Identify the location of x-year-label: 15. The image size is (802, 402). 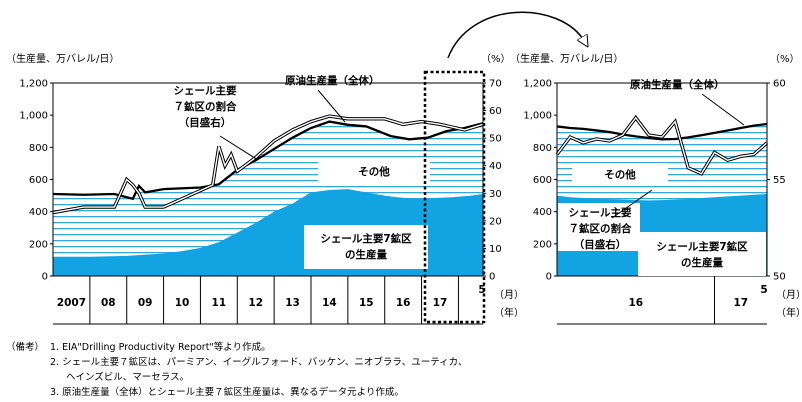
(366, 303).